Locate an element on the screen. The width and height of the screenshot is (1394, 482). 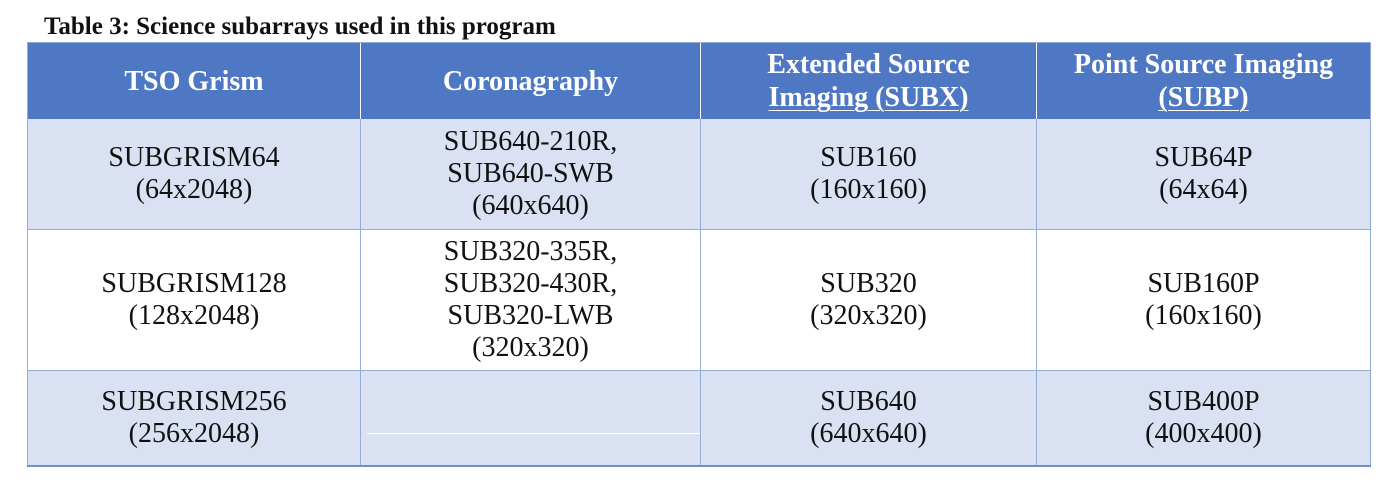
cell-tso-grism: SUBGRISM64 (64x2048) is located at coordinates (194, 174).